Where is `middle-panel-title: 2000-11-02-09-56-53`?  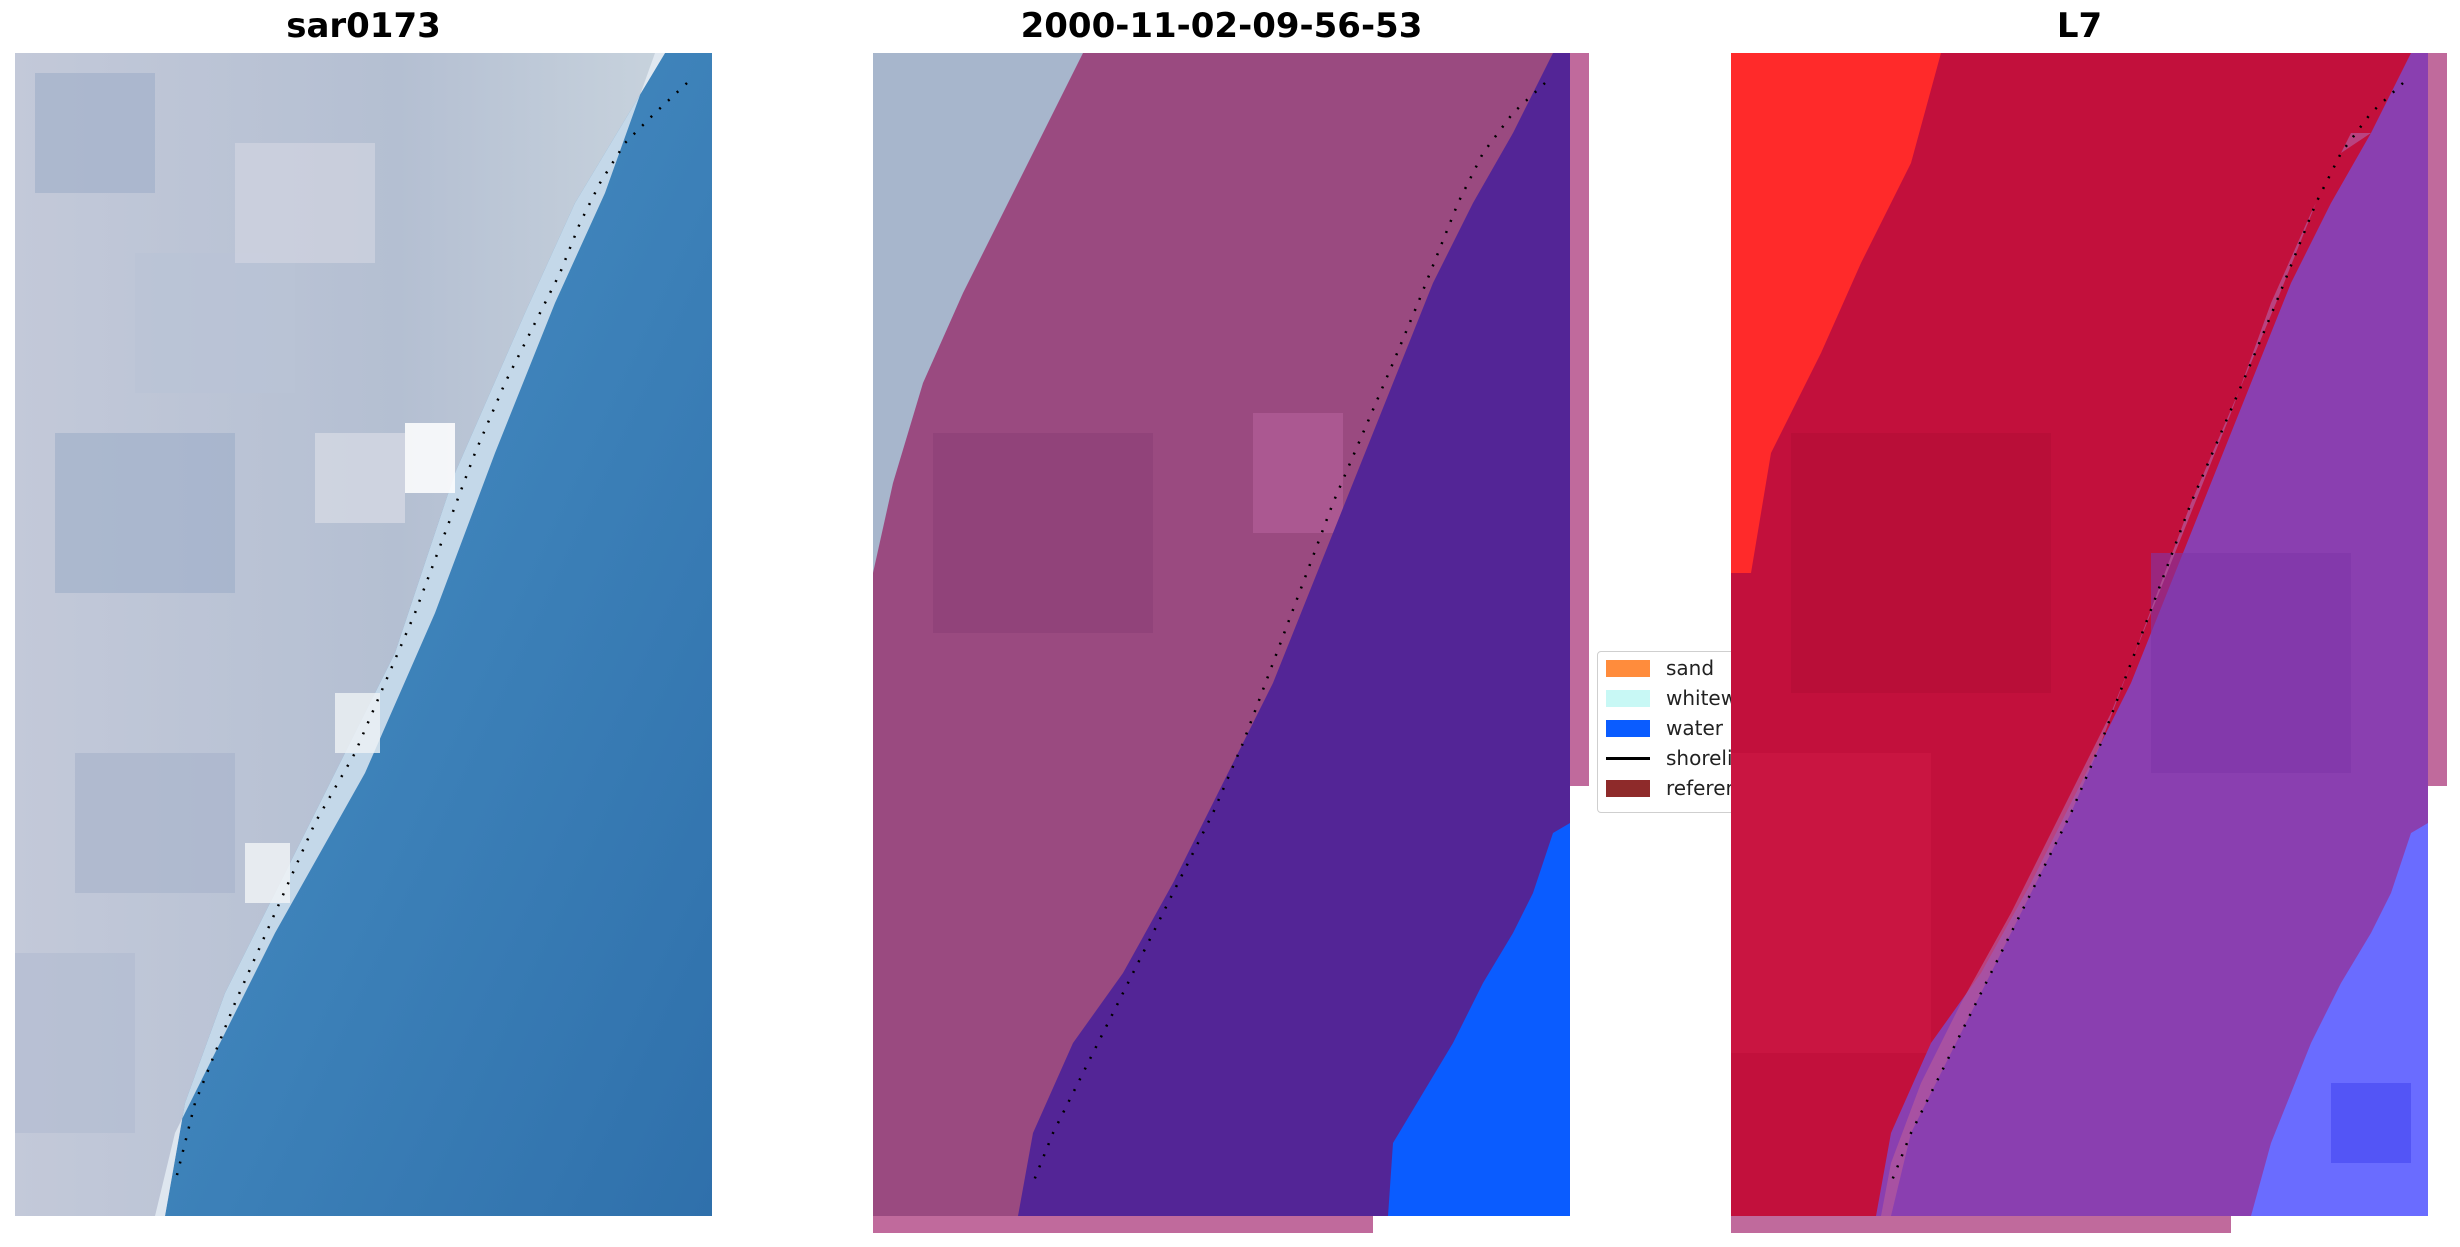
middle-panel-title: 2000-11-02-09-56-53 is located at coordinates (1221, 26).